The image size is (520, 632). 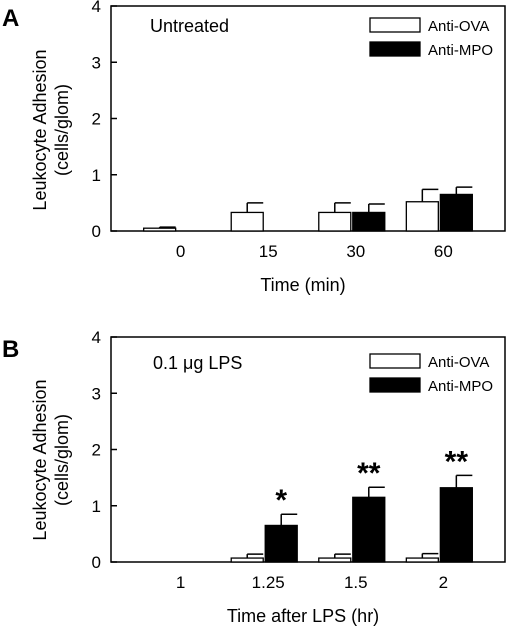 I want to click on panel-b-ytick-label: 1, so click(x=96, y=506).